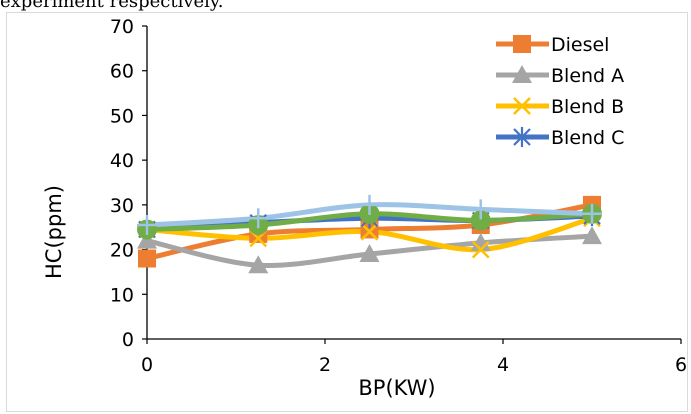  Describe the element at coordinates (112, 6) in the screenshot. I see `top-text-fragment: experiment respectively.` at that location.